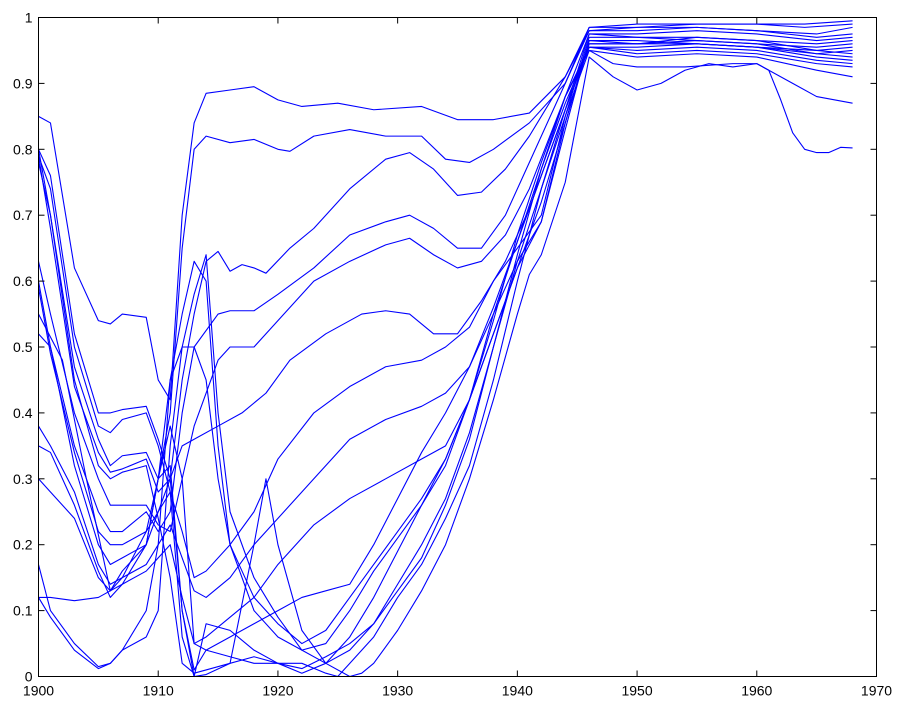  What do you see at coordinates (636, 691) in the screenshot?
I see `x-tick-label: 1950` at bounding box center [636, 691].